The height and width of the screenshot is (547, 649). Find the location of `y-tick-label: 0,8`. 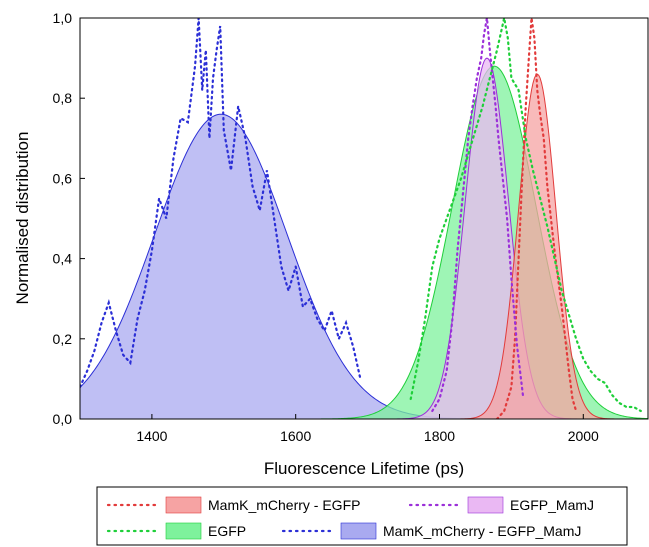

y-tick-label: 0,8 is located at coordinates (63, 98).